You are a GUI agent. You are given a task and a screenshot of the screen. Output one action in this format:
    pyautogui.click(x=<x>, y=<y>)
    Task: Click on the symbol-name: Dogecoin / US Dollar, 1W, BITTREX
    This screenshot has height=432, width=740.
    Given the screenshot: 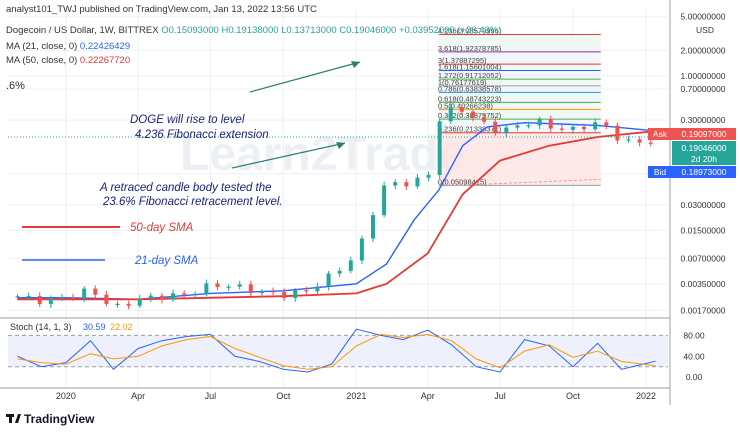 What is the action you would take?
    pyautogui.click(x=82, y=30)
    